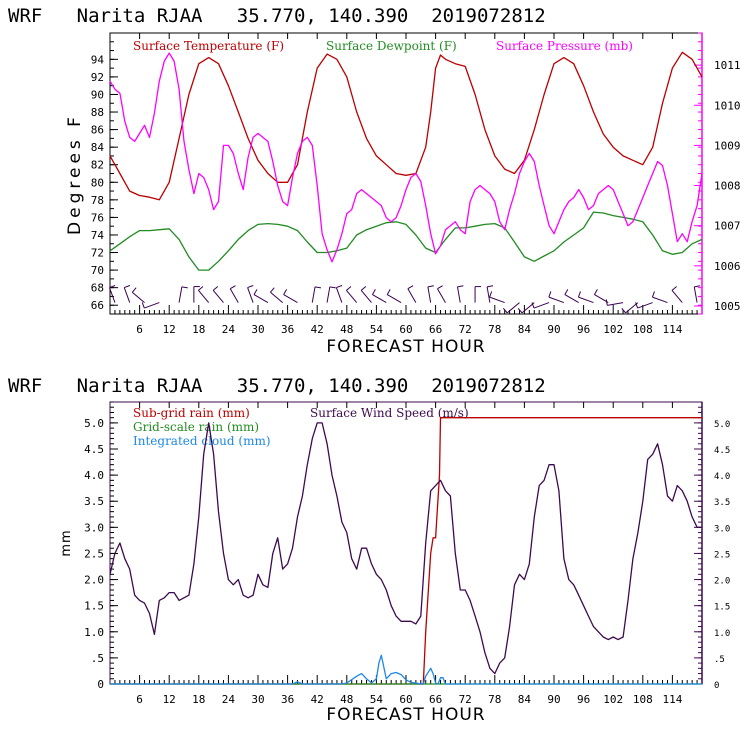 This screenshot has height=740, width=740. I want to click on y2-tick-label: 1009, so click(727, 145).